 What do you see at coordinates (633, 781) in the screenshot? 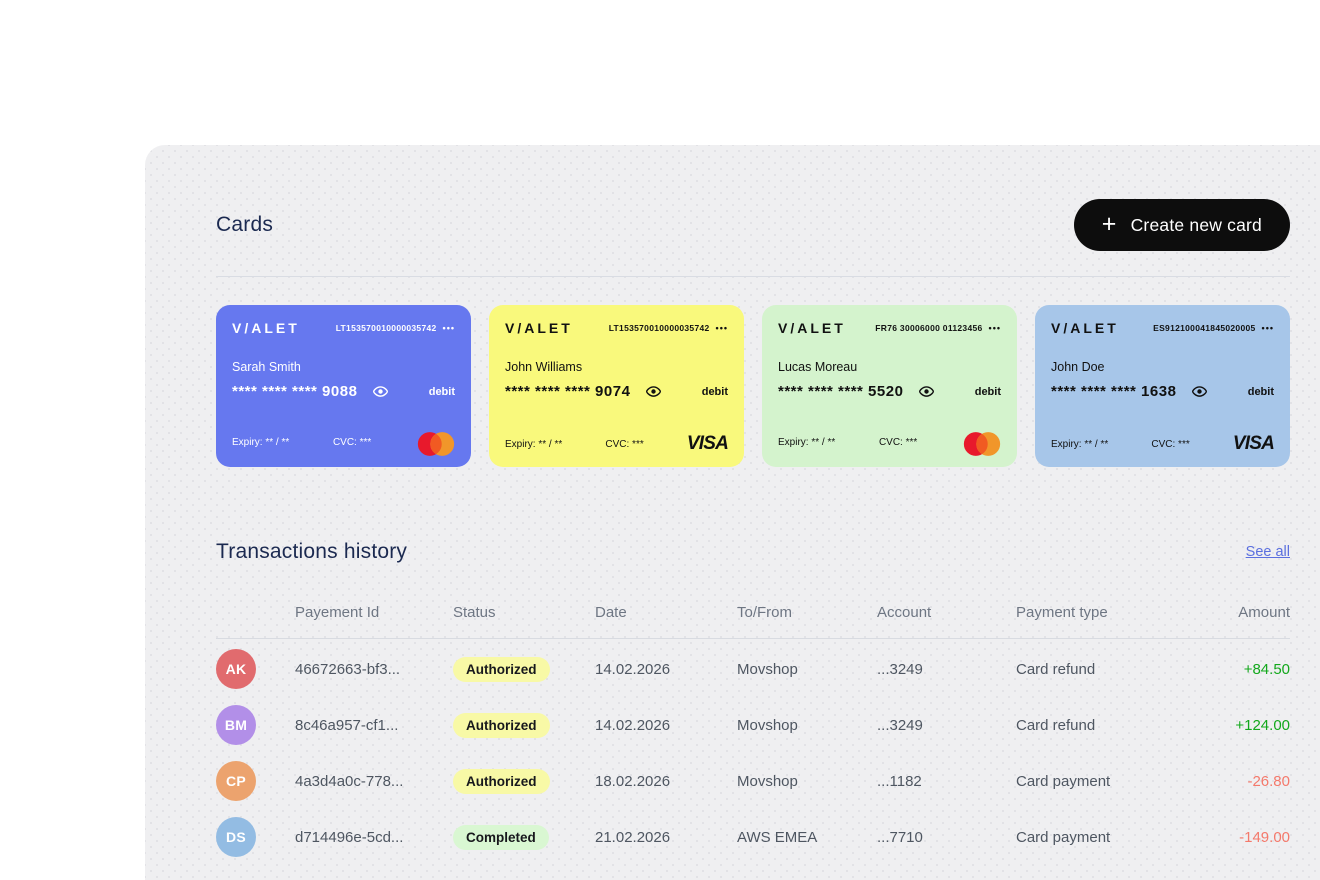
I see `cell-date: 18.02.2026` at bounding box center [633, 781].